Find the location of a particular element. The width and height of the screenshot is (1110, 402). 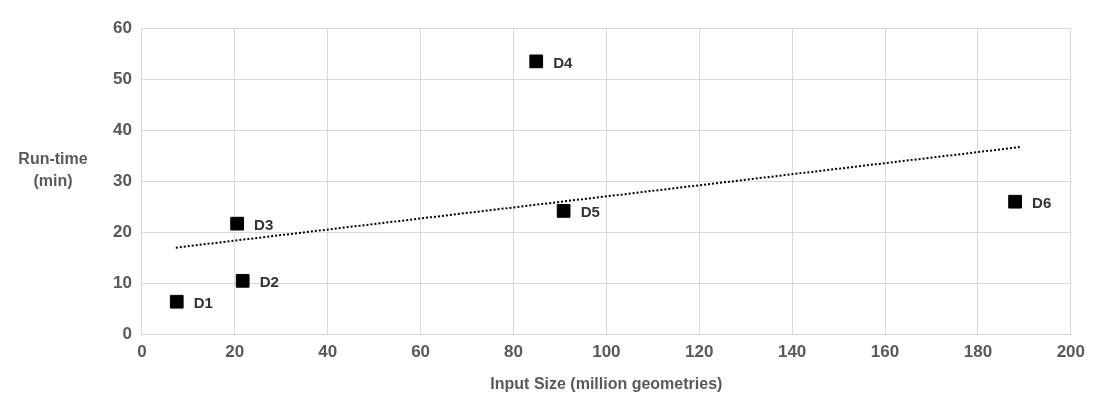

annotation: D5 is located at coordinates (590, 212).